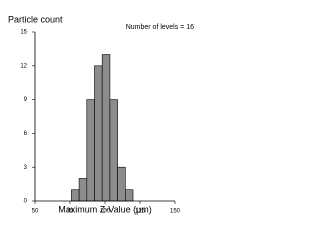 This screenshot has height=240, width=320. Describe the element at coordinates (140, 212) in the screenshot. I see `x-tick-label: 125` at that location.